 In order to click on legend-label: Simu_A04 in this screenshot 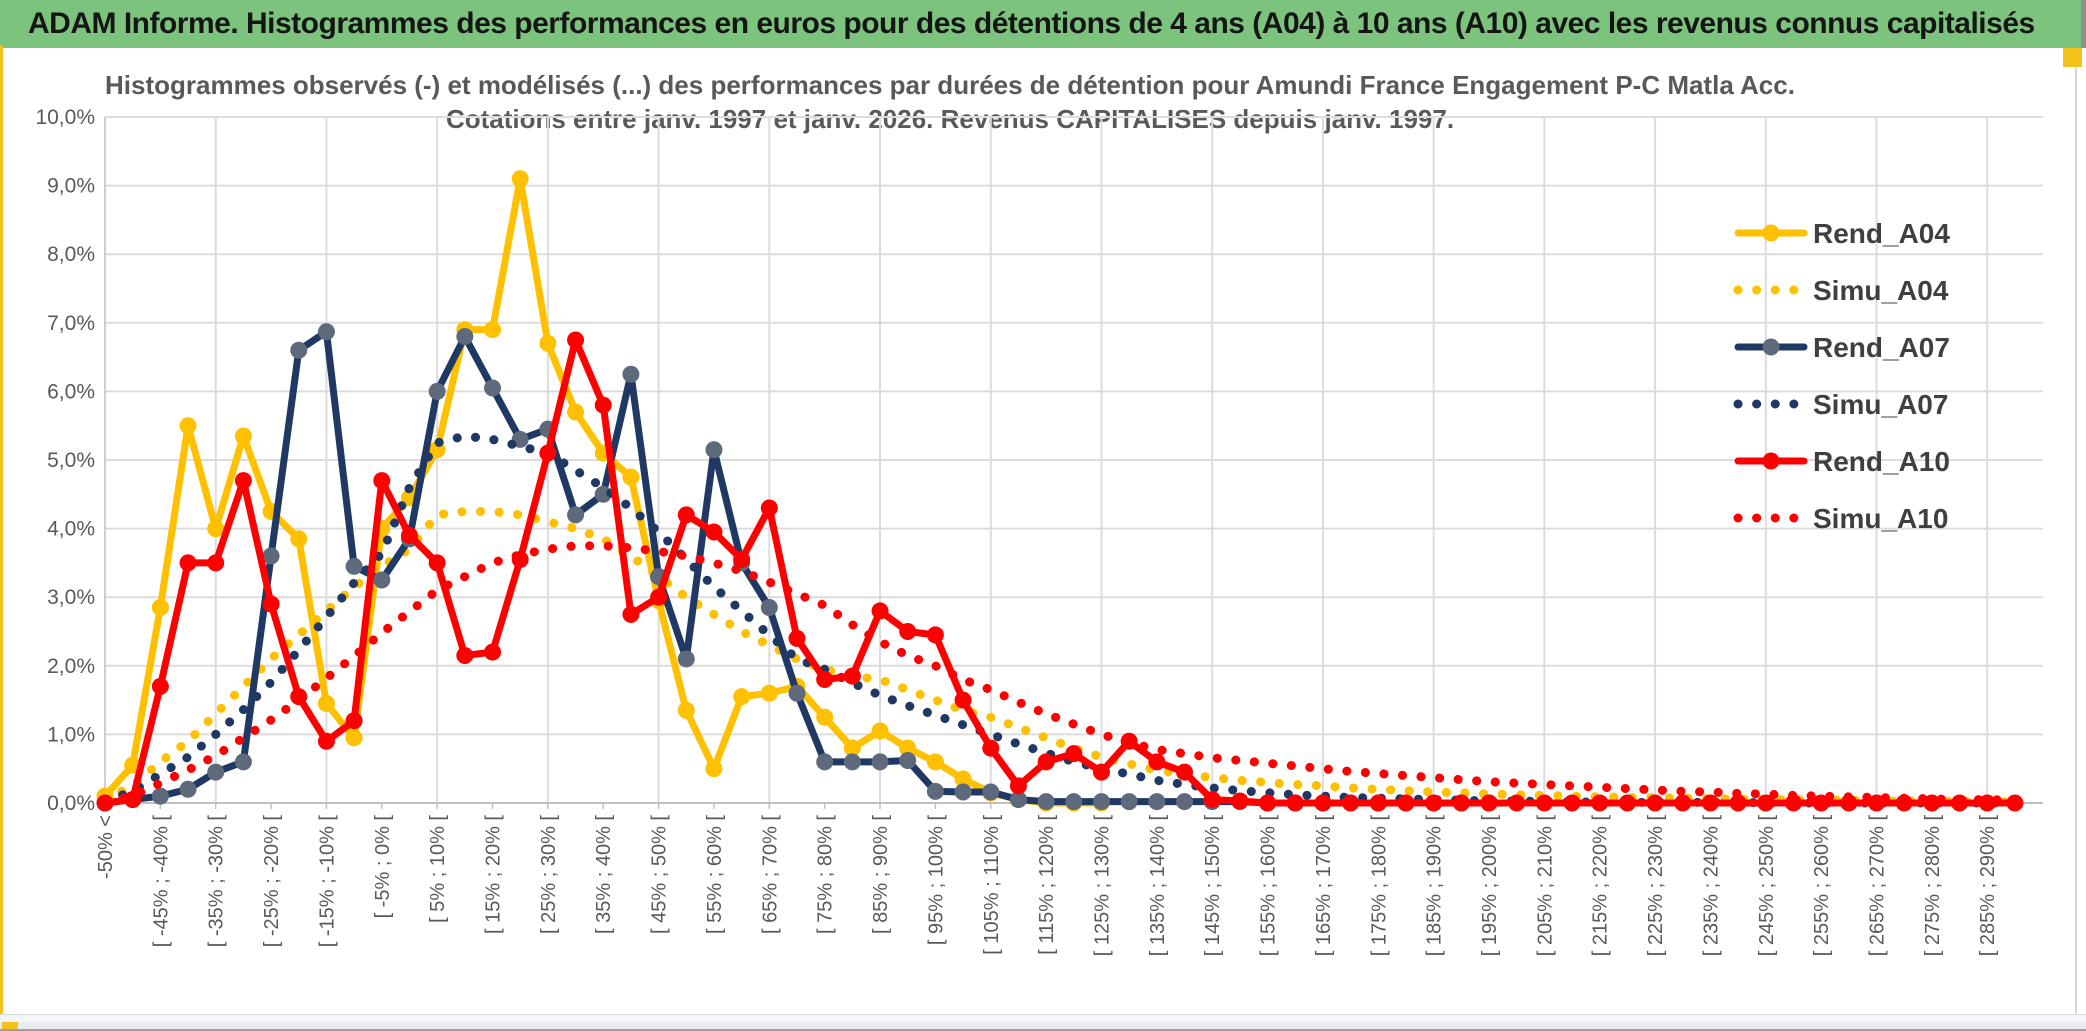, I will do `click(1881, 290)`.